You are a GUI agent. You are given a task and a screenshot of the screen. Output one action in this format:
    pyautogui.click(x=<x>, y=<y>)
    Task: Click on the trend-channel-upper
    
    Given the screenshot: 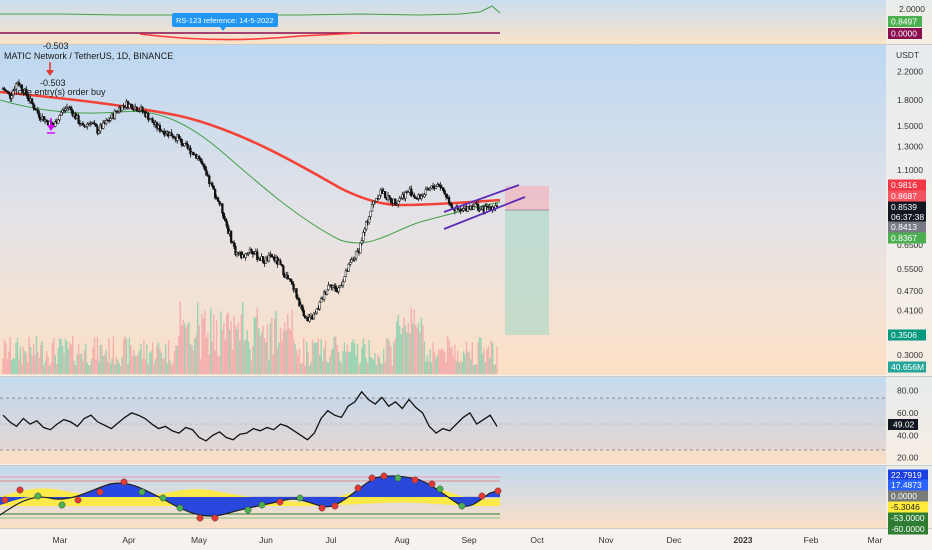 What is the action you would take?
    pyautogui.click(x=481, y=198)
    